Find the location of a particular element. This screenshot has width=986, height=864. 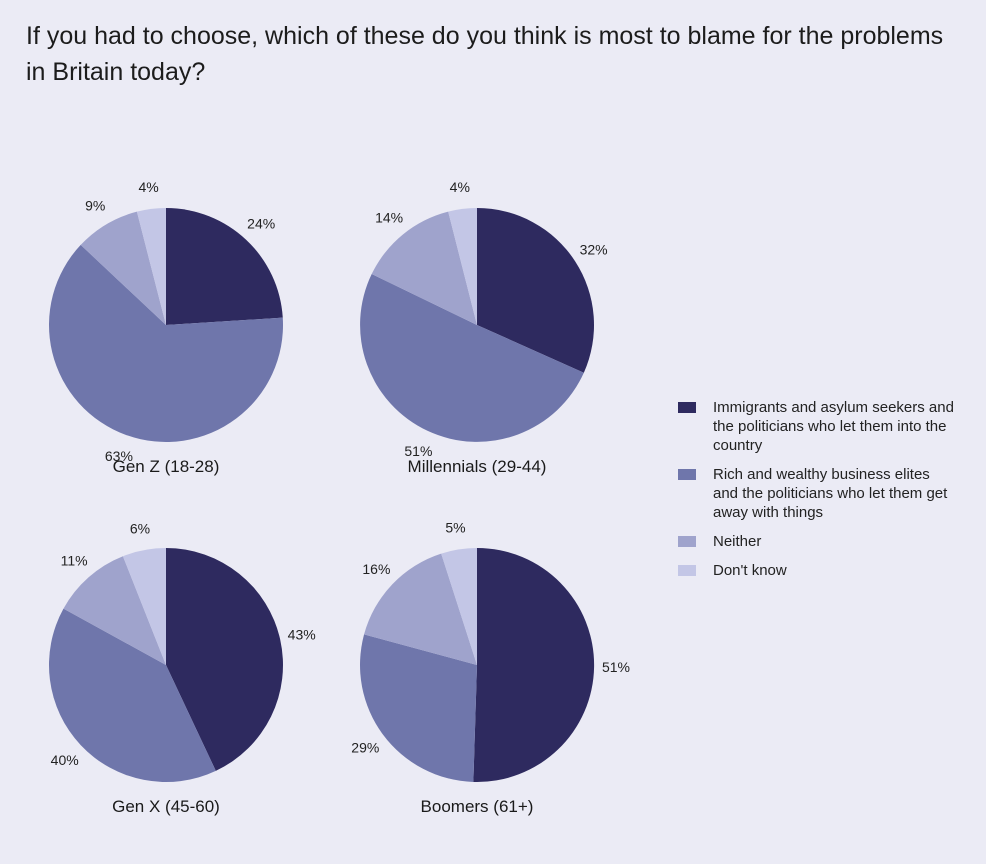

pct-label-immigrants: 51% is located at coordinates (616, 667).